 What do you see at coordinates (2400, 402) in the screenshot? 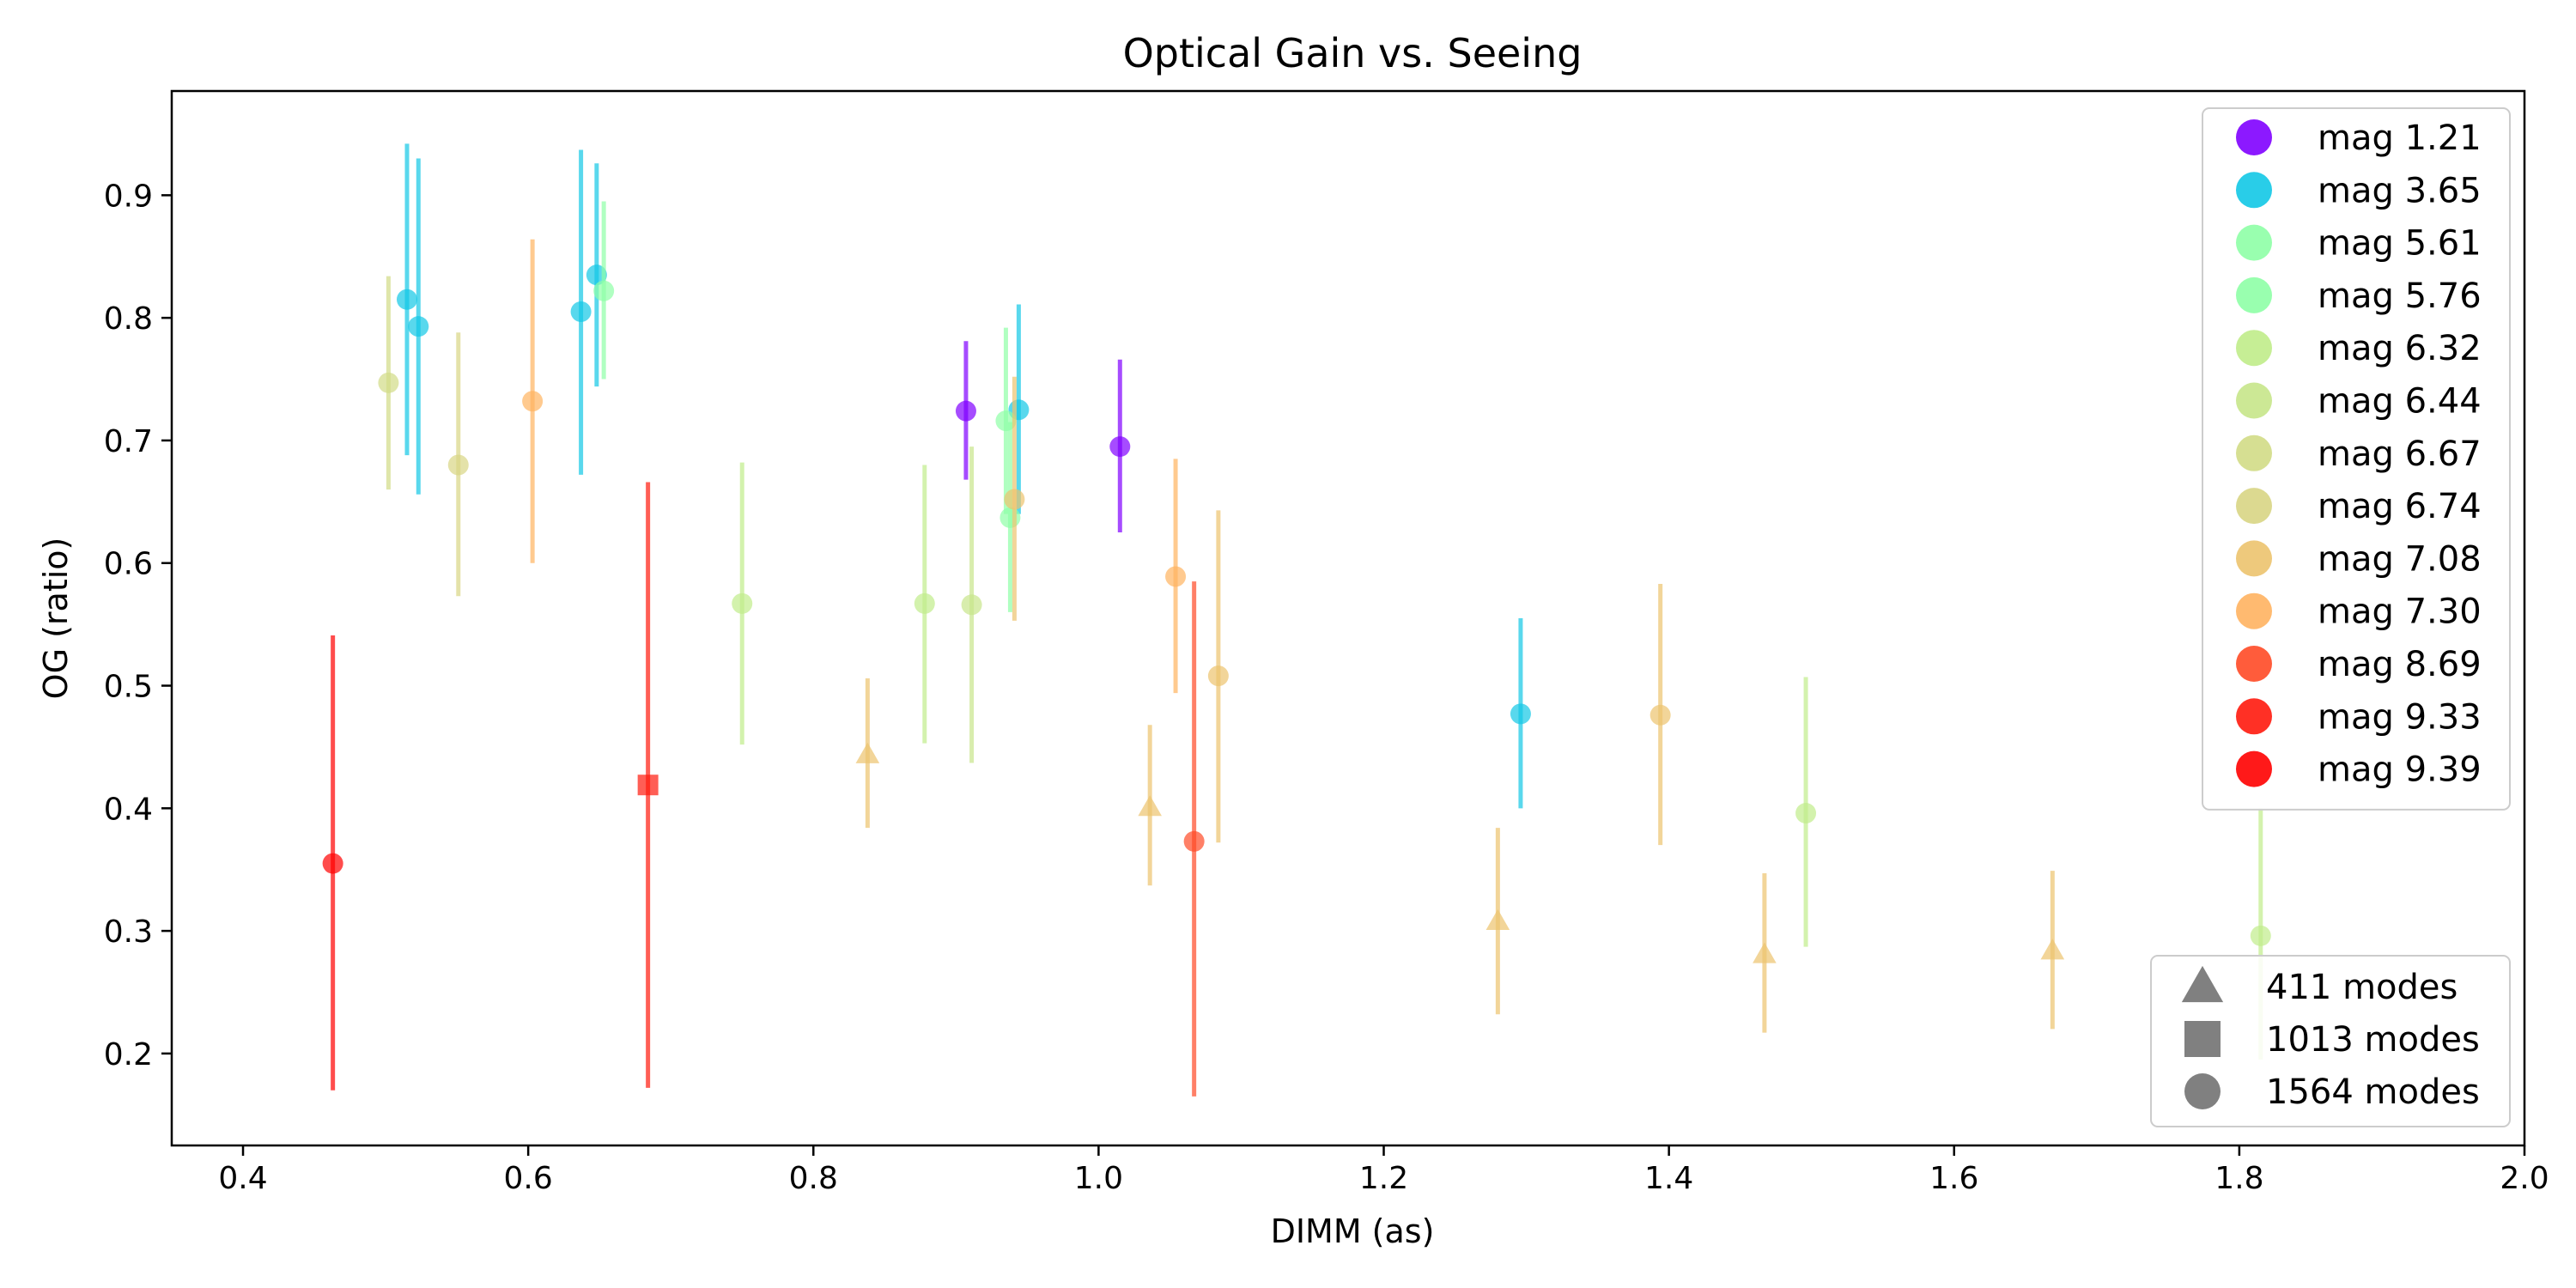
I see `legend-entry: mag 6.44` at bounding box center [2400, 402].